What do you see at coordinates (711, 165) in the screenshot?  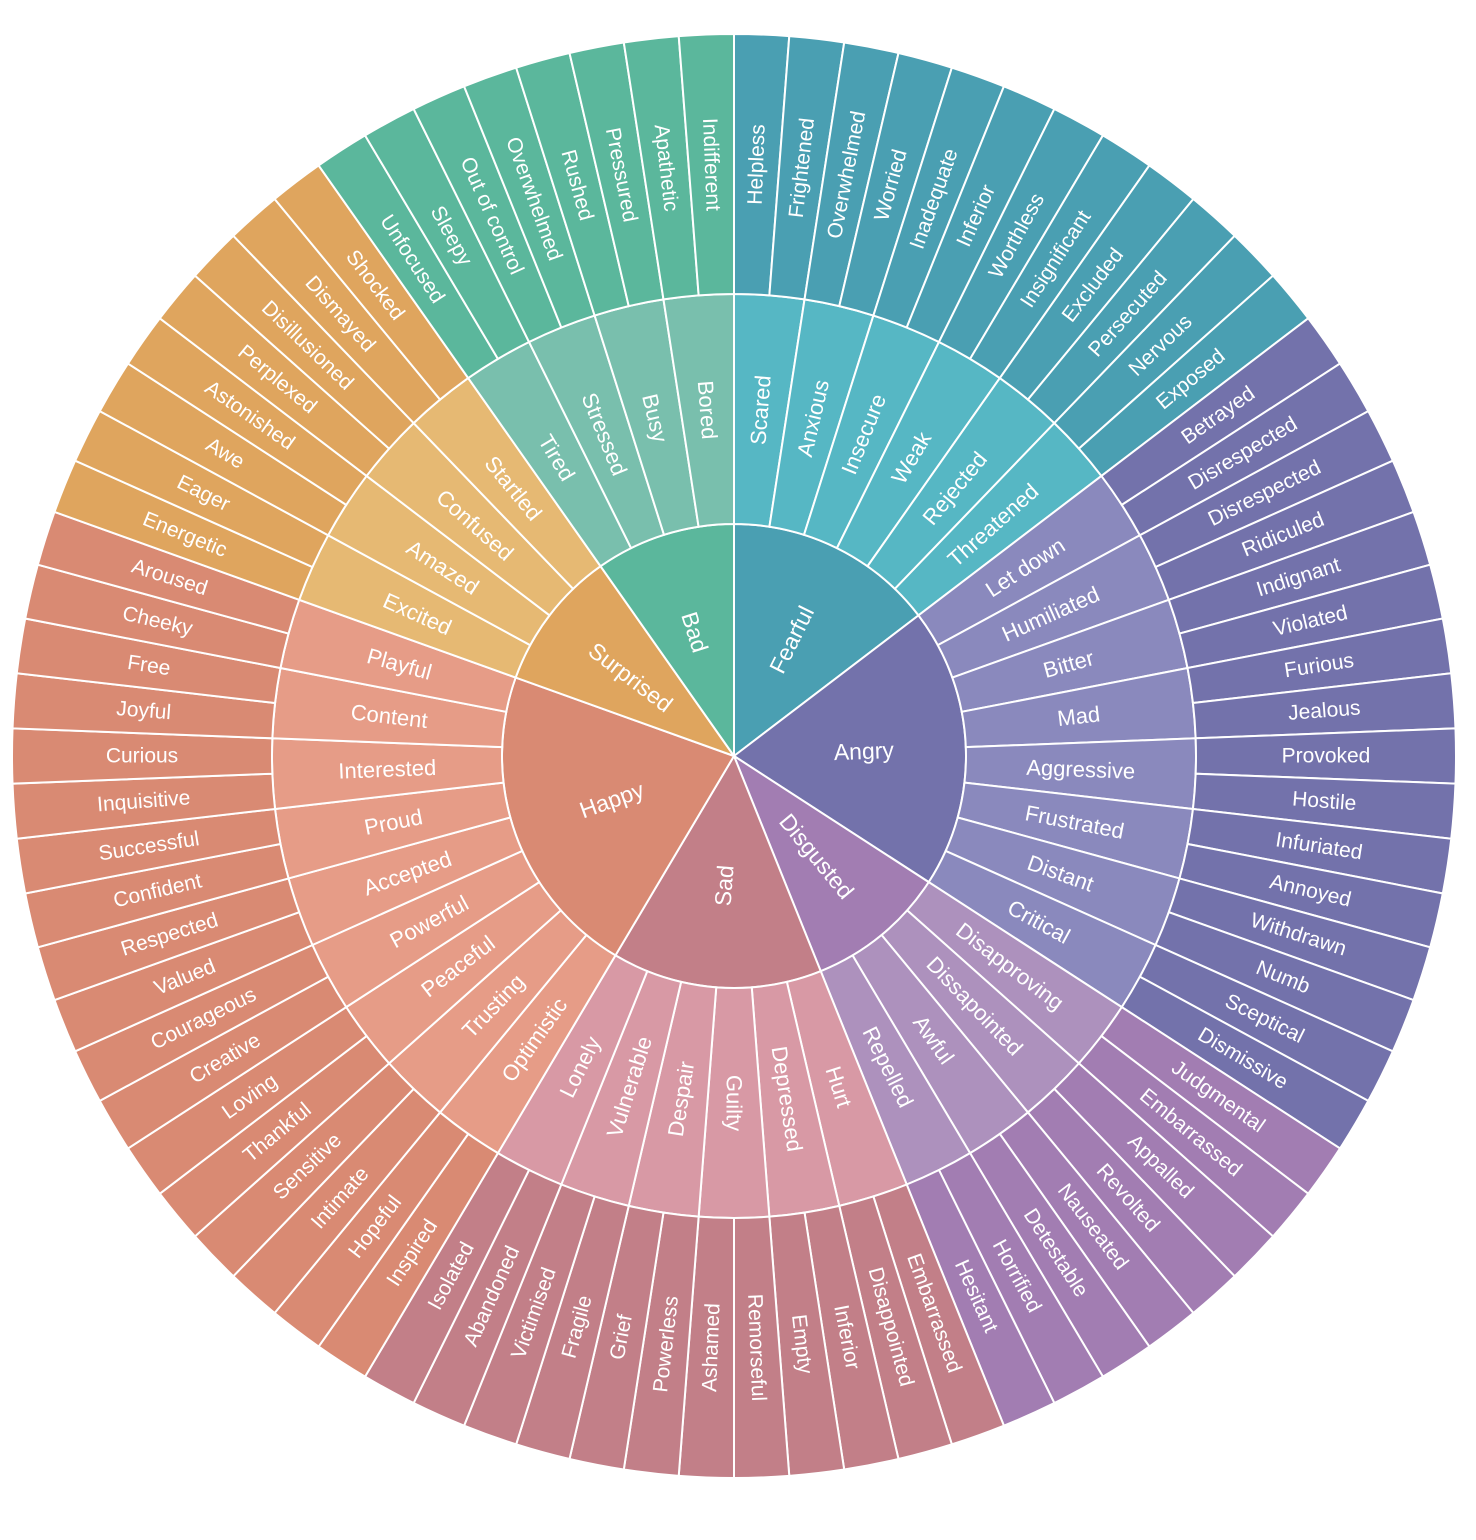 I see `outer-label-indifferent: Indifferent` at bounding box center [711, 165].